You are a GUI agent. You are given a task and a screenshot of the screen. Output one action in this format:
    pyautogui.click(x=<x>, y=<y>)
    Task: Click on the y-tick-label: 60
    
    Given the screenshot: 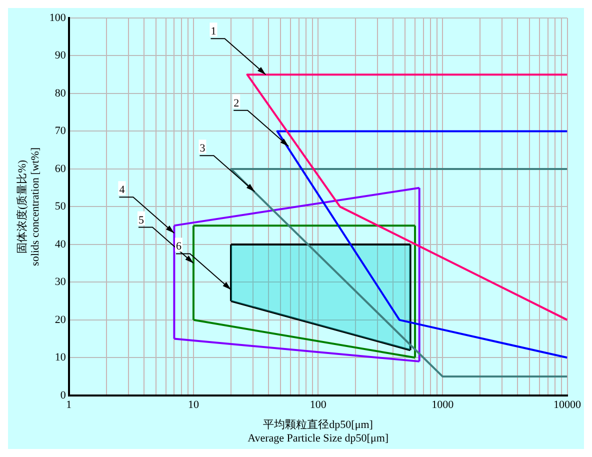 What is the action you would take?
    pyautogui.click(x=60, y=168)
    